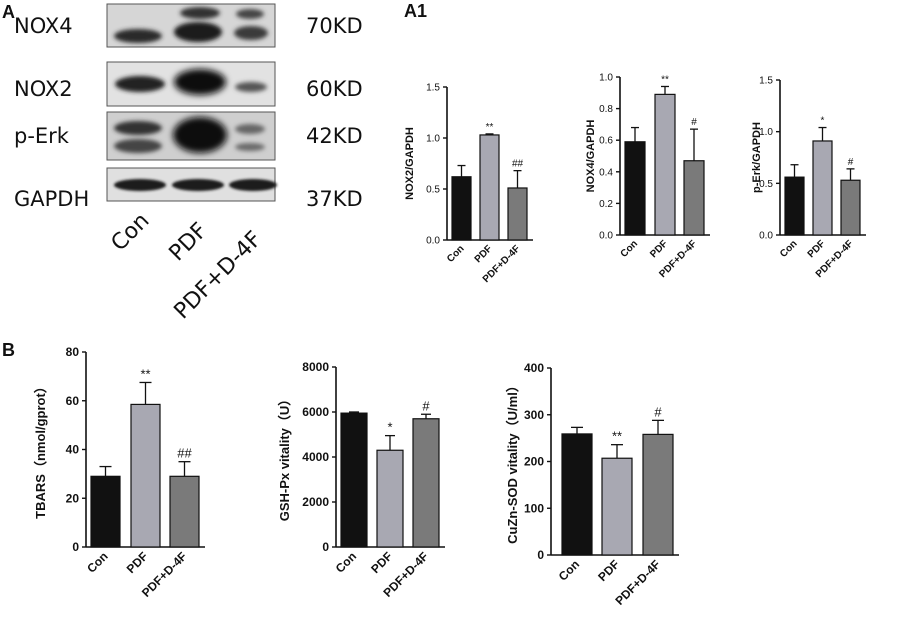 The image size is (899, 626). Describe the element at coordinates (334, 136) in the screenshot. I see `kd-label-perk: 42KD` at that location.